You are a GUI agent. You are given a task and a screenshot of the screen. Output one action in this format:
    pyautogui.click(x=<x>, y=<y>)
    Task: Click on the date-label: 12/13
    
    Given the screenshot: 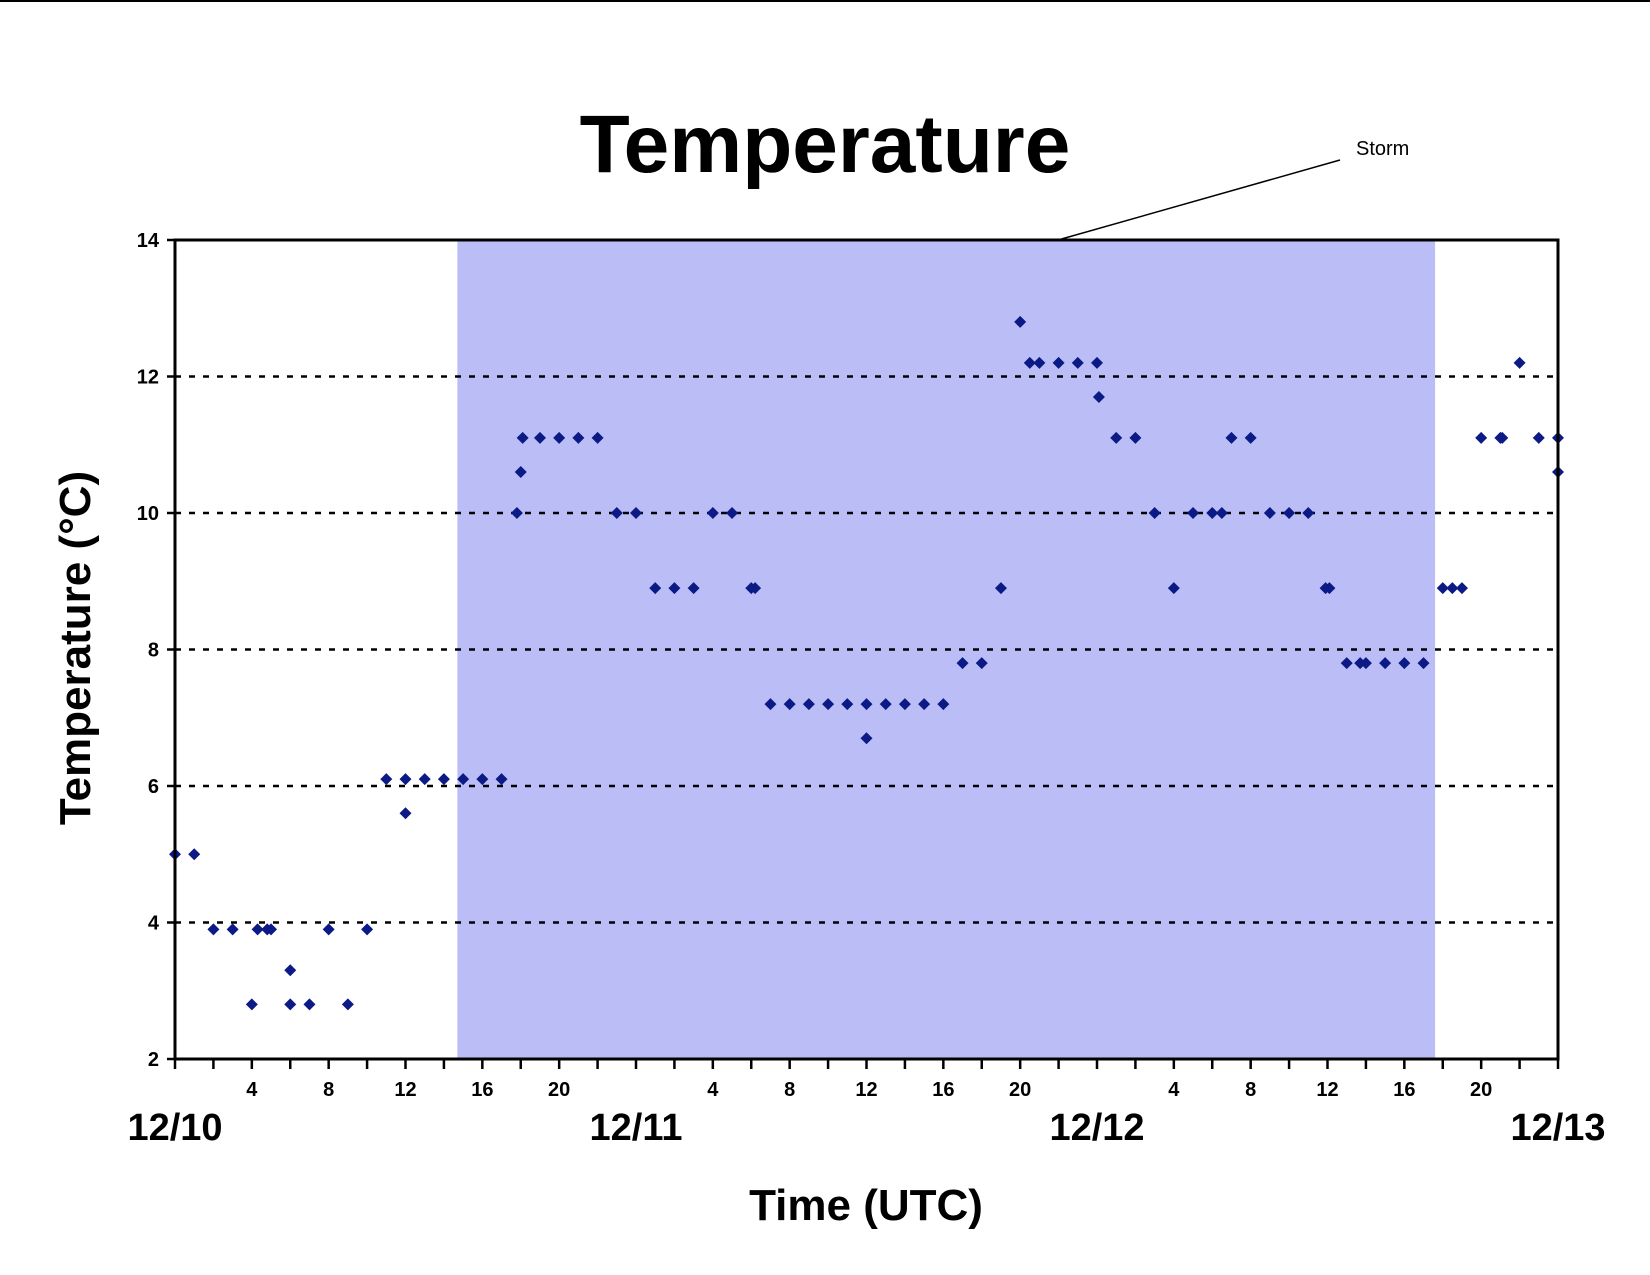 What is the action you would take?
    pyautogui.click(x=1557, y=1128)
    